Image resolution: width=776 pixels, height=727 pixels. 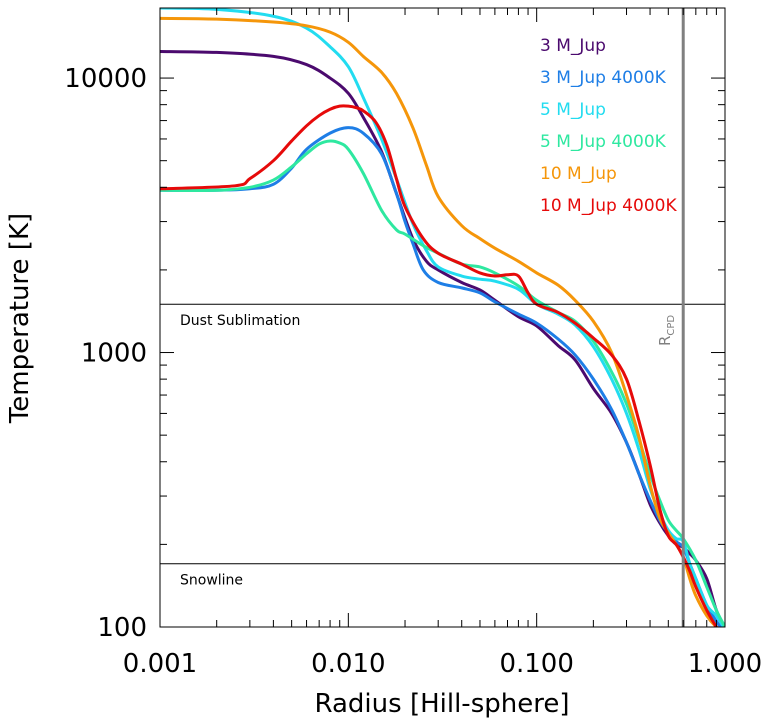 I want to click on x-tick-label: 1.000, so click(x=725, y=664).